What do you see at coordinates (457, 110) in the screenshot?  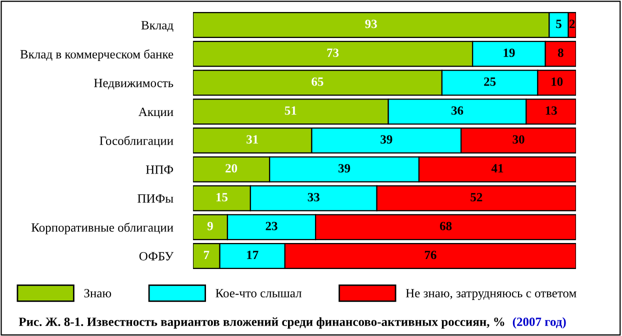 I see `data-label: 36` at bounding box center [457, 110].